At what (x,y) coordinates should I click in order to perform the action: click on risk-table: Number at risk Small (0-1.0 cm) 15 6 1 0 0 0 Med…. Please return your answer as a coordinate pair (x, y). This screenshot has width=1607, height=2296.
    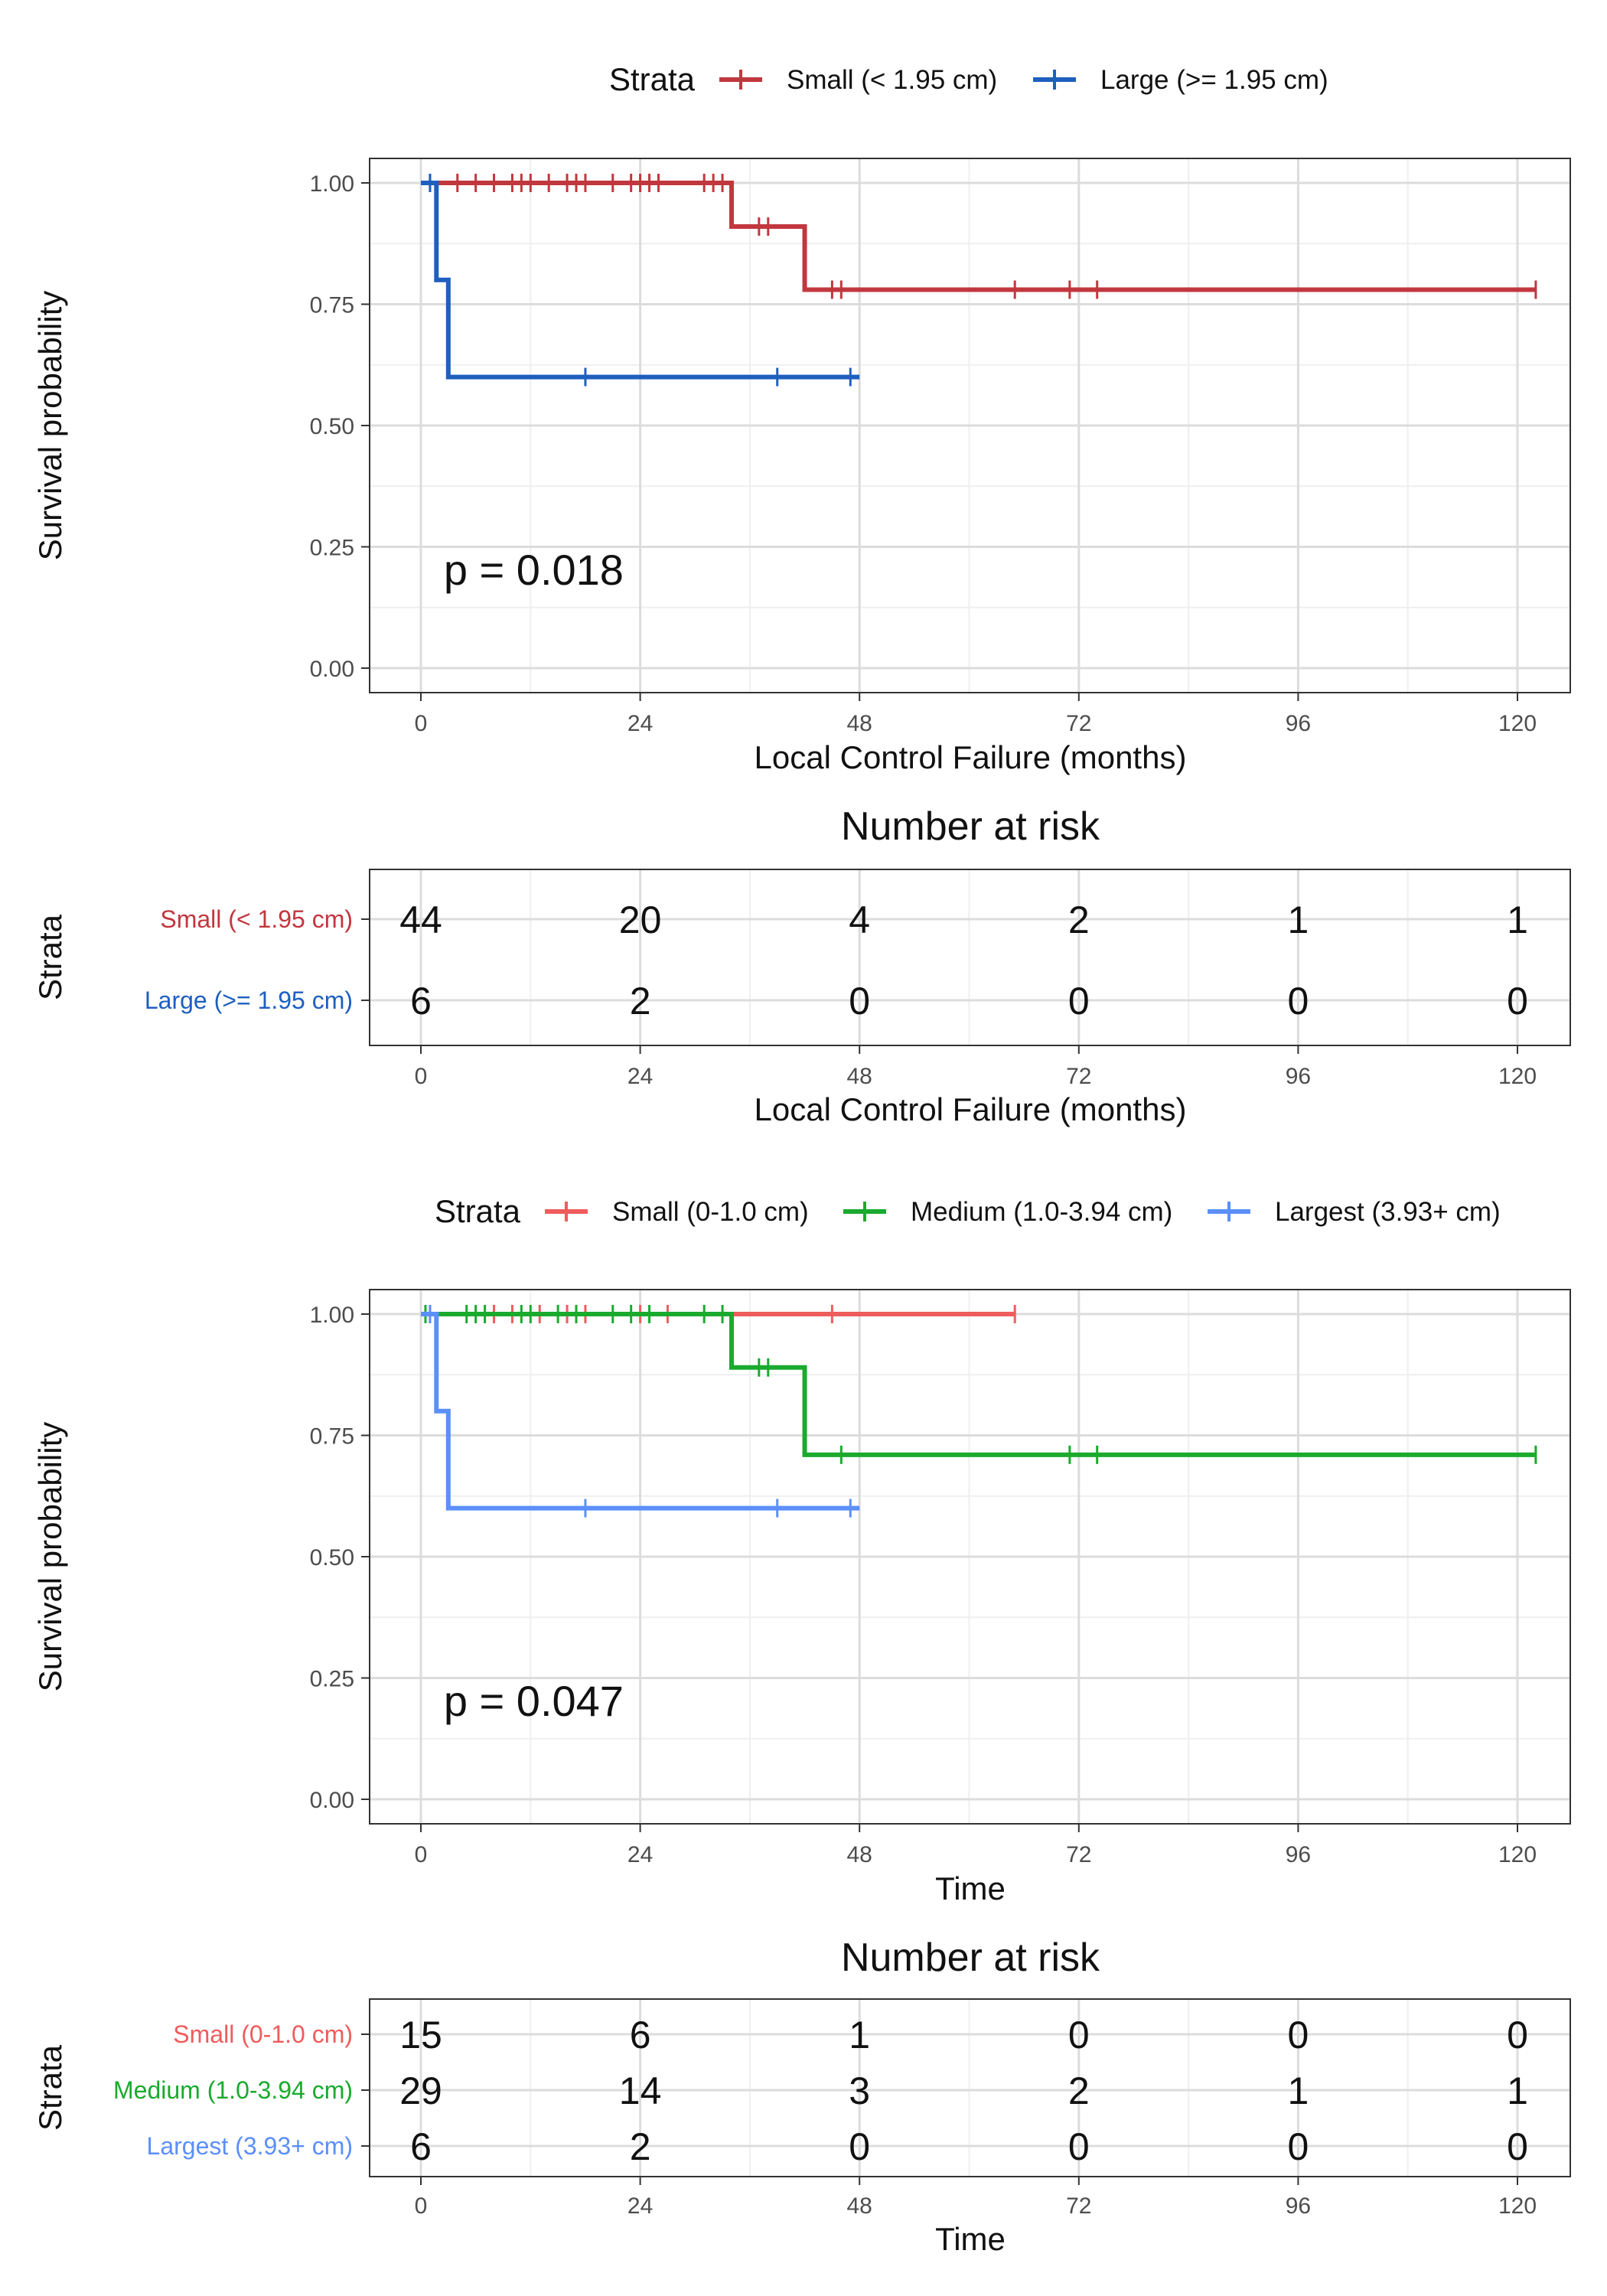
    Looking at the image, I should click on (802, 2096).